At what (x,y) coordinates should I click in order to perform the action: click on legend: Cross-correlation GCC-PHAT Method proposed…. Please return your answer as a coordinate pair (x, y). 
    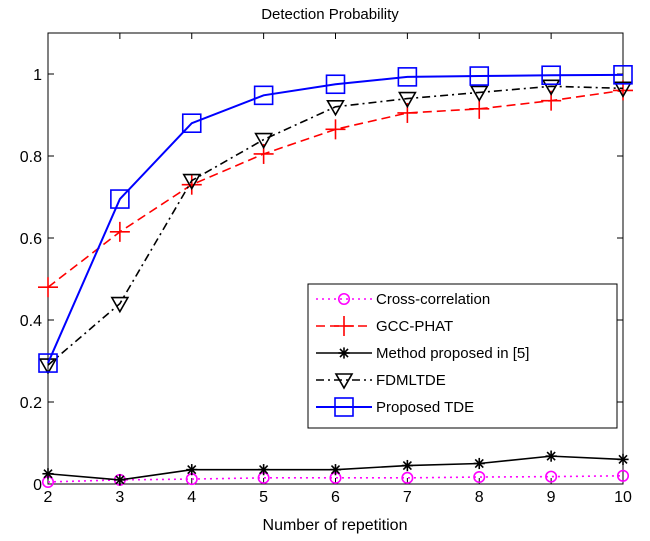
    Looking at the image, I should click on (462, 356).